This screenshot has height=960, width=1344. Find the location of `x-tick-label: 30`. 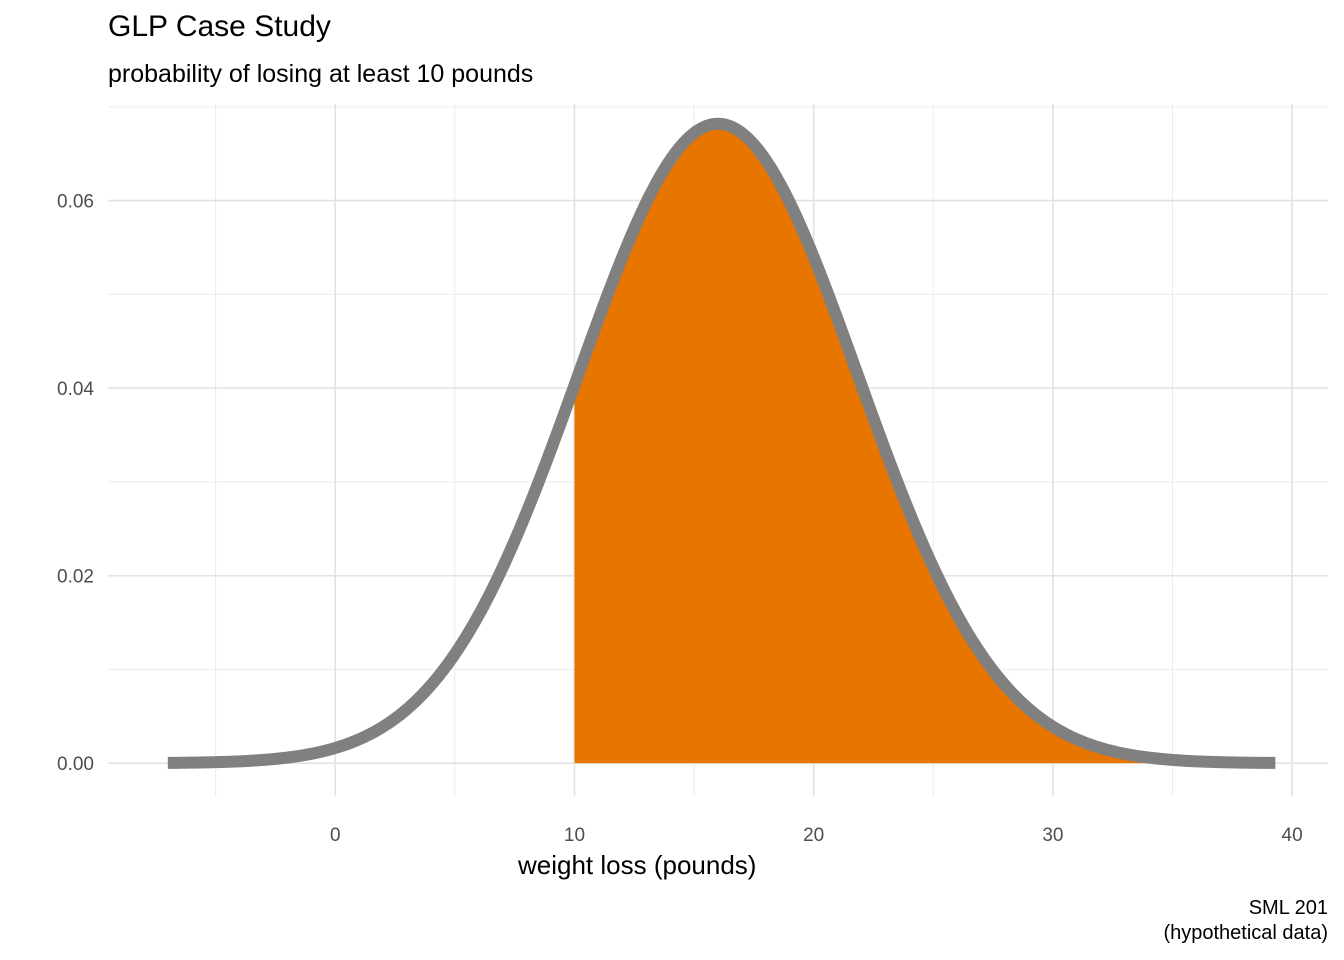

x-tick-label: 30 is located at coordinates (1052, 835).